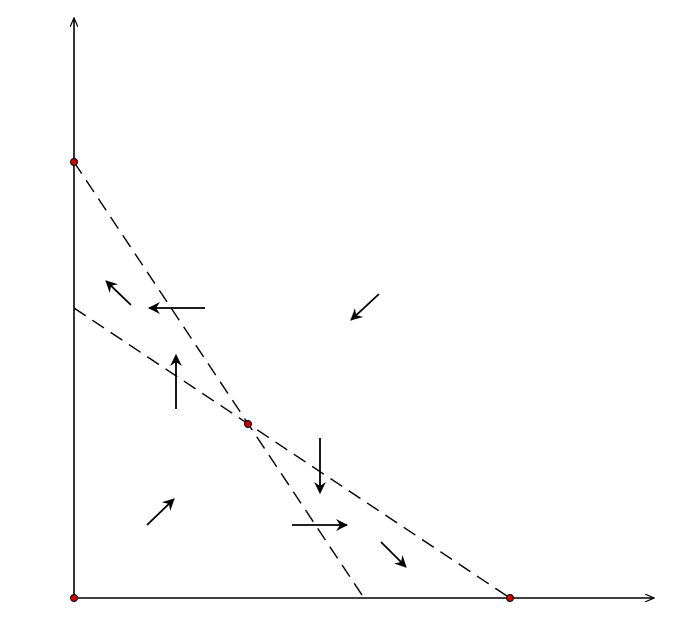 The width and height of the screenshot is (693, 637). What do you see at coordinates (74, 598) in the screenshot?
I see `equilibrium-origin` at bounding box center [74, 598].